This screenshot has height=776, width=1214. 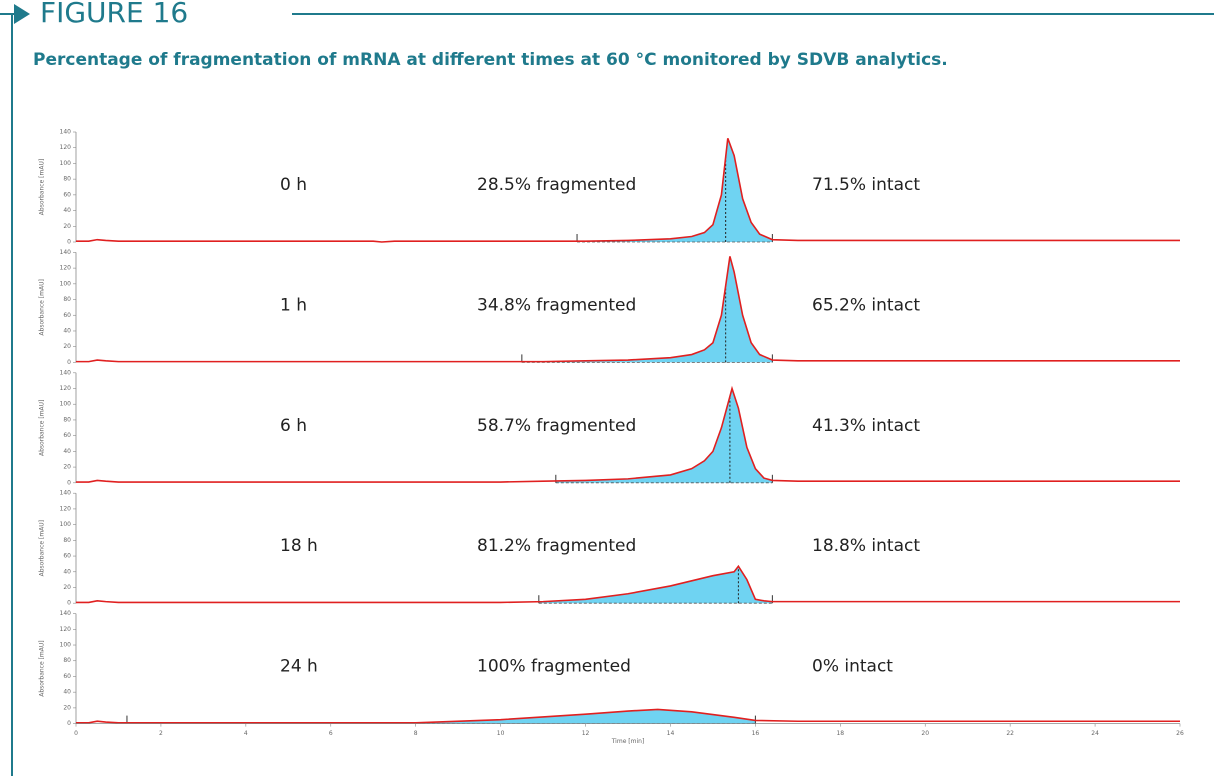 I want to click on x-tick-label: 8, so click(x=416, y=733).